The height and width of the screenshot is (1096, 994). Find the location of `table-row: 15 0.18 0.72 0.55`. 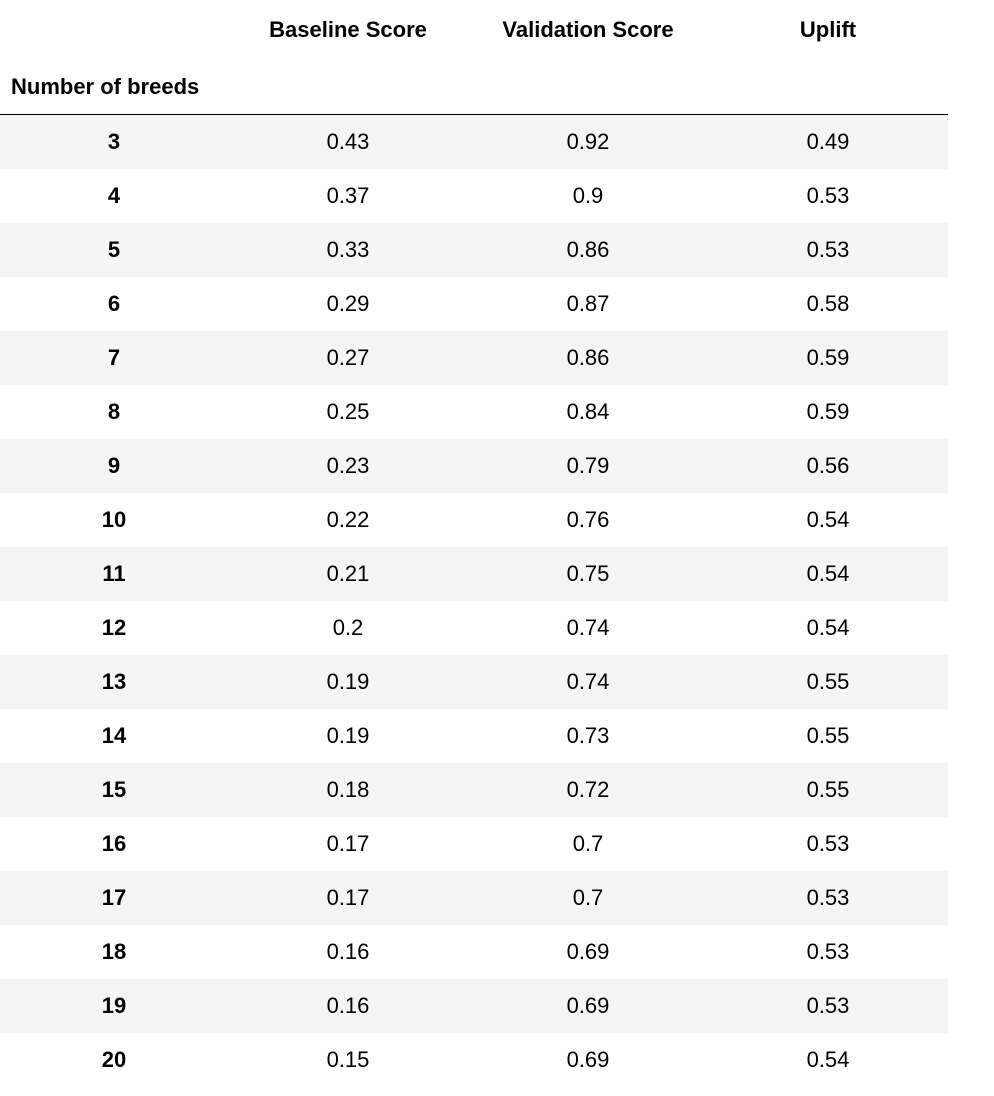

table-row: 15 0.18 0.72 0.55 is located at coordinates (474, 789).